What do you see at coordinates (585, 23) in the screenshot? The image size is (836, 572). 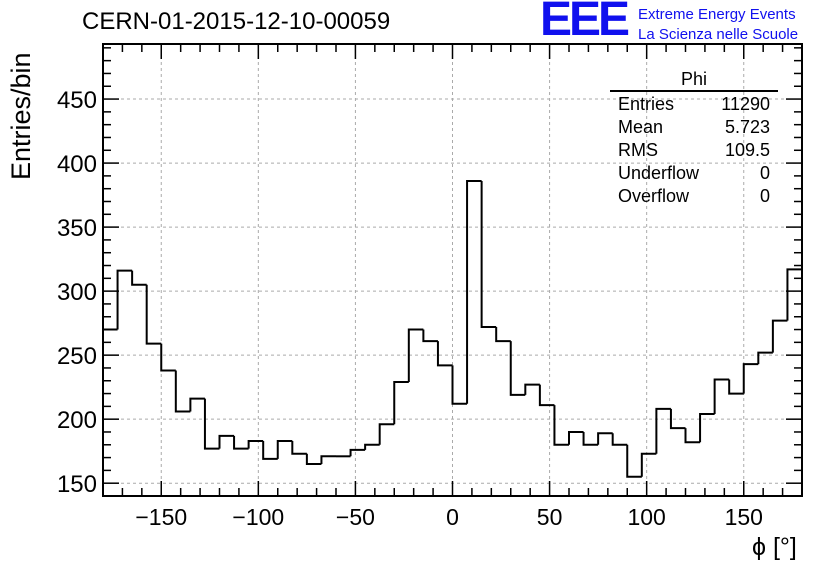 I see `logo-mark: EEE` at bounding box center [585, 23].